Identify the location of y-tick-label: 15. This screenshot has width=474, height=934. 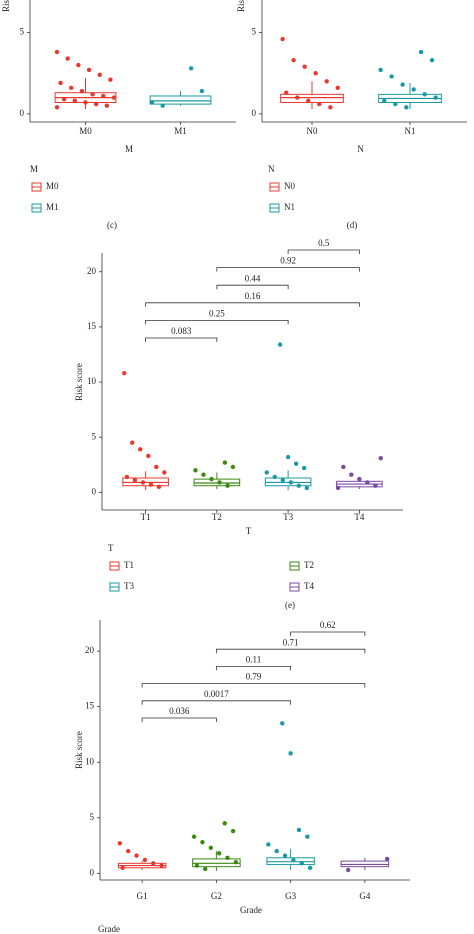
(92, 326).